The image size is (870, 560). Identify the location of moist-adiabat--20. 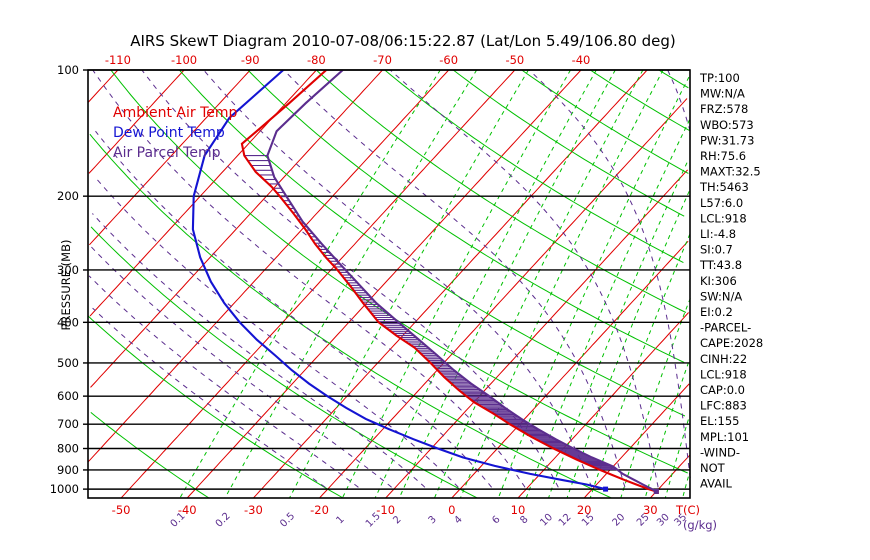
(209, 397).